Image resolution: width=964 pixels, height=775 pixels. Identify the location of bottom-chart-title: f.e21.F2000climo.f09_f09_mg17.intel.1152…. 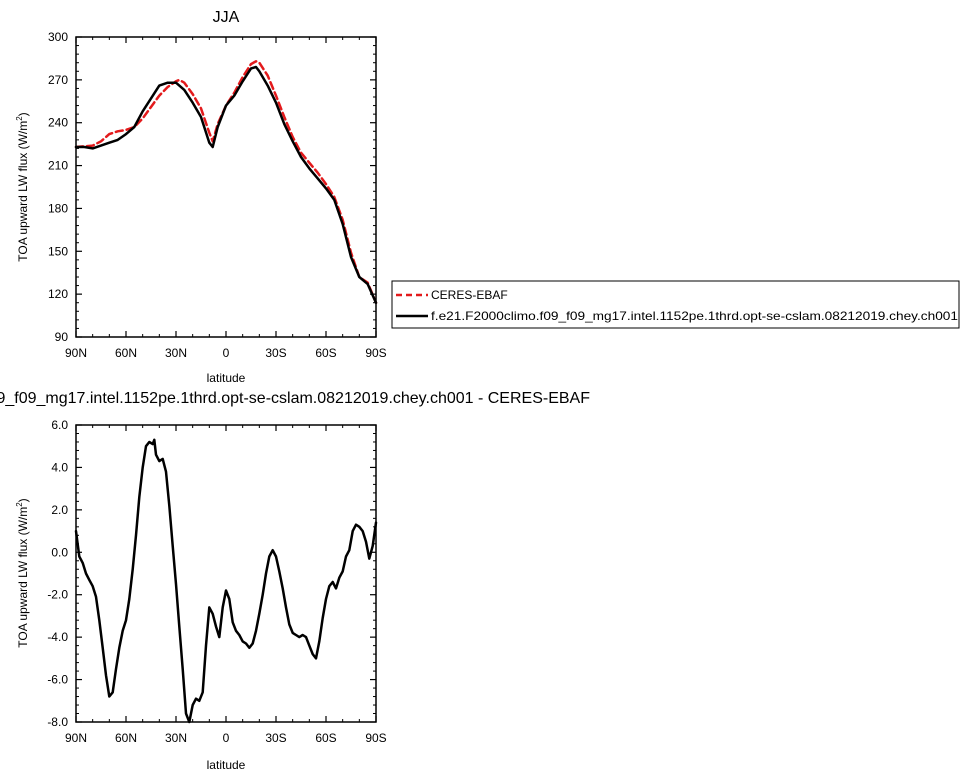
(295, 398).